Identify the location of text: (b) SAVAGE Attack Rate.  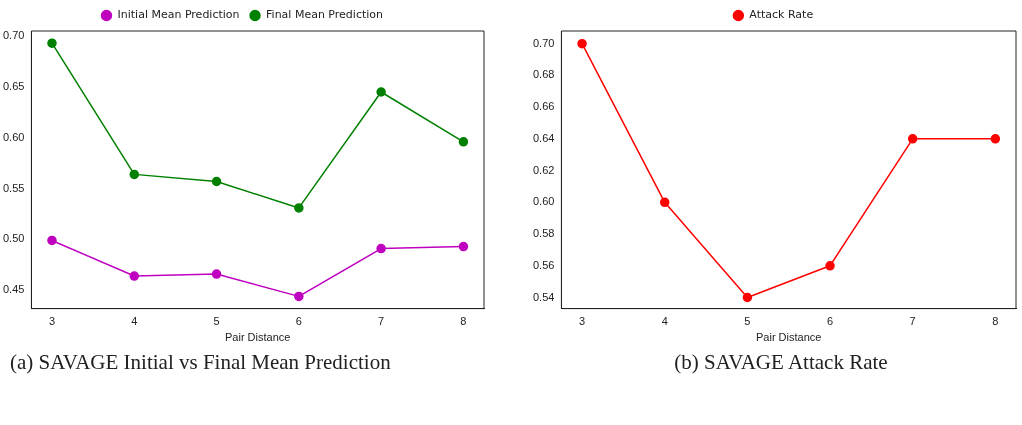
(781, 362).